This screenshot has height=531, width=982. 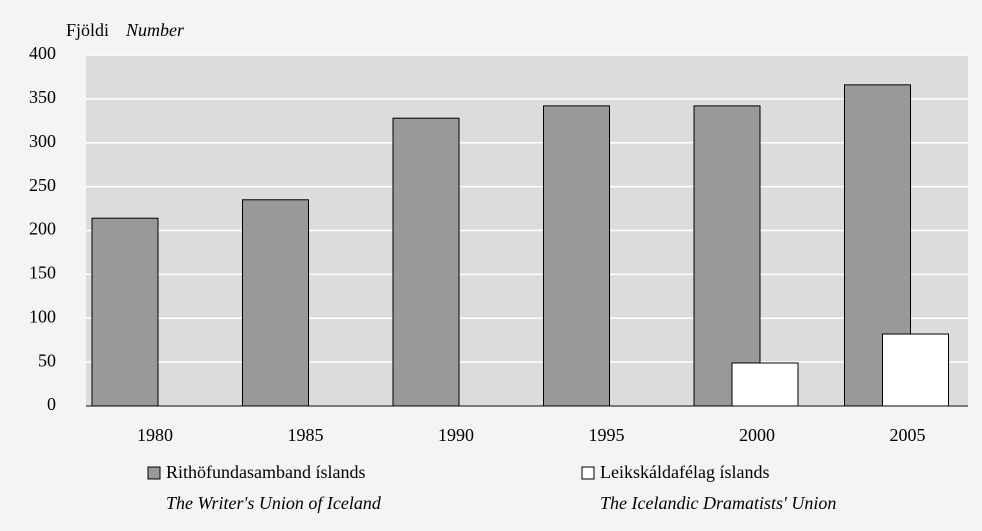 I want to click on y-tick-label: 100, so click(x=42, y=316).